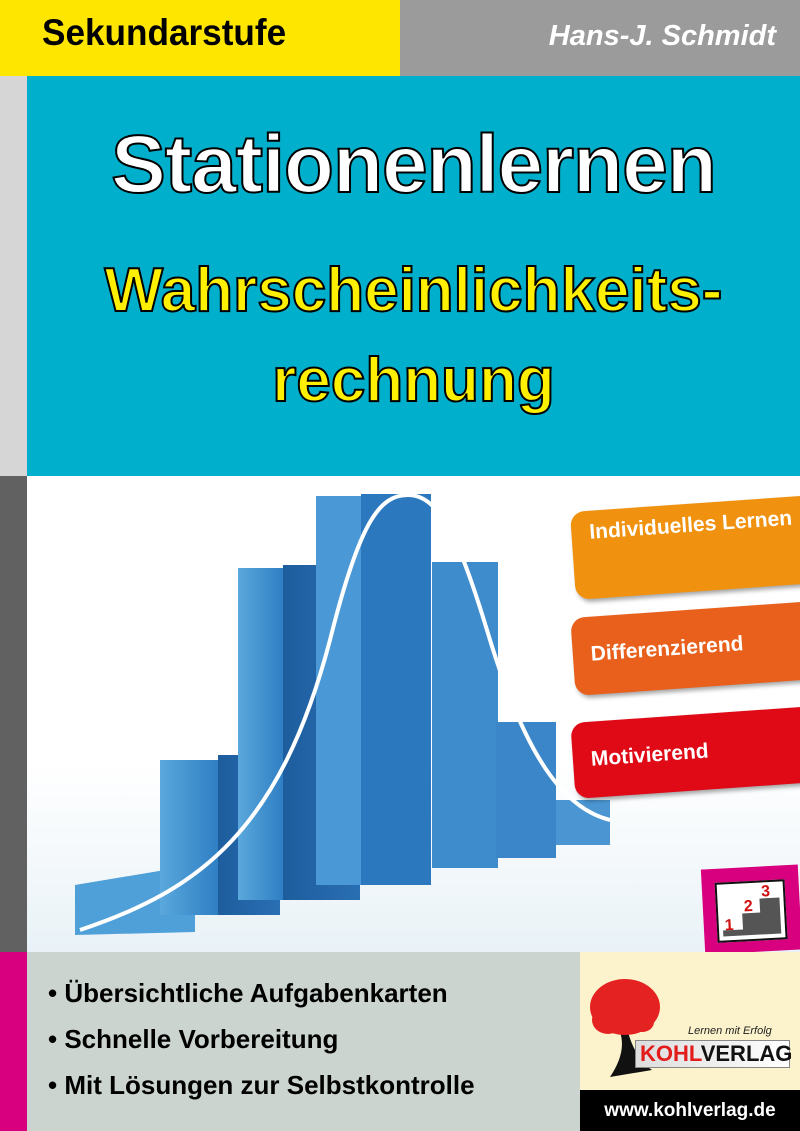 This screenshot has height=1131, width=800. I want to click on features-panel, so click(303, 1041).